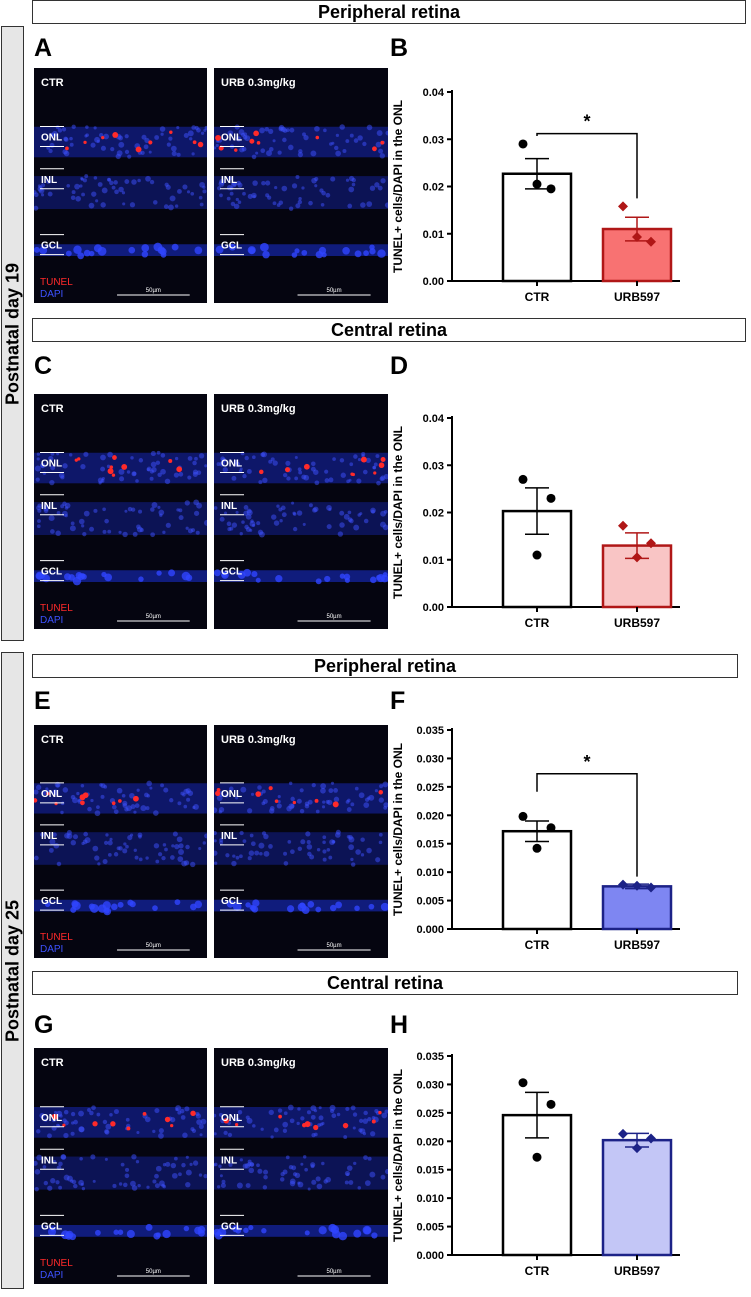  What do you see at coordinates (399, 48) in the screenshot?
I see `panel-label-b: B` at bounding box center [399, 48].